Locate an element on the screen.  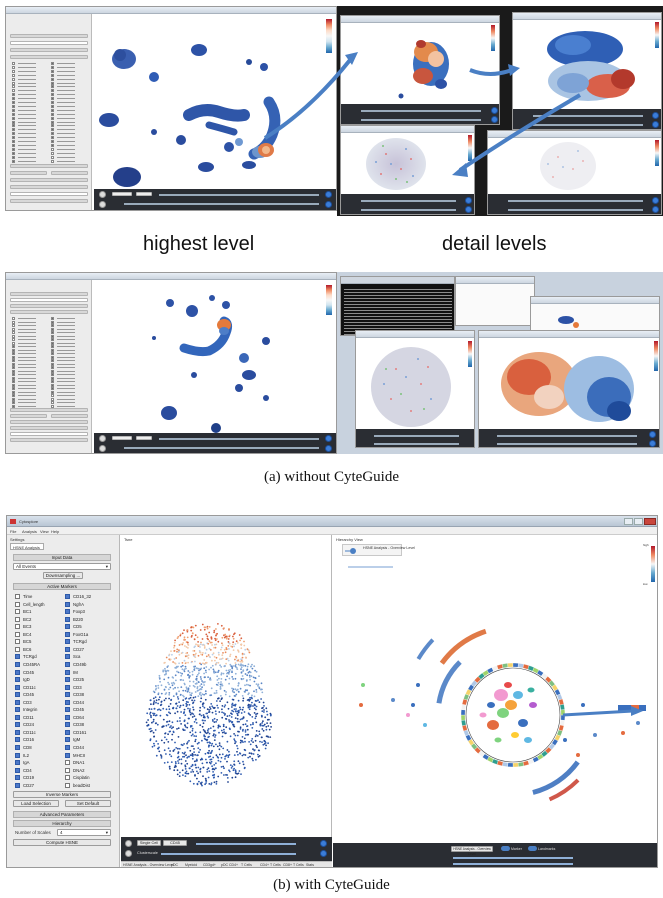
marker-toggle is located at coordinates (505, 848).